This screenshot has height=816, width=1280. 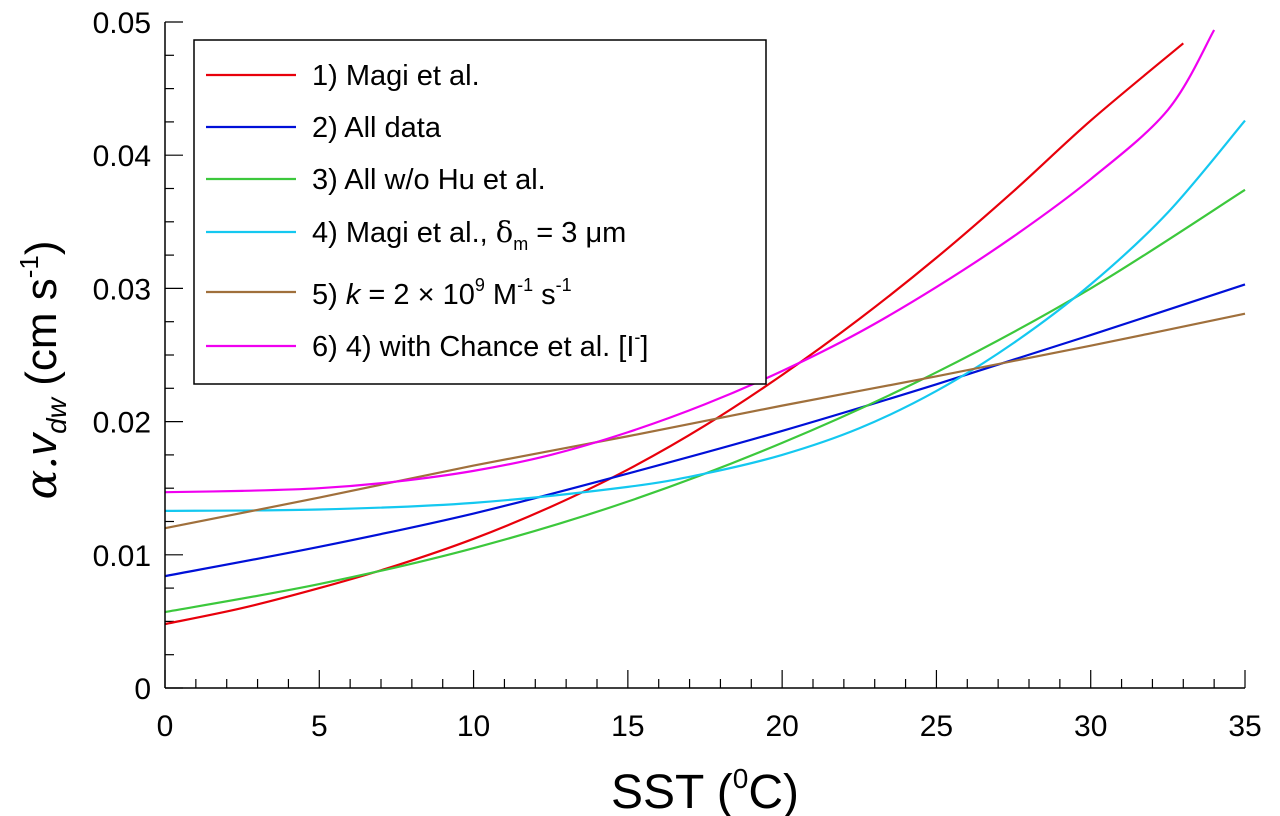 I want to click on y-tick-label: 0.01, so click(x=122, y=556).